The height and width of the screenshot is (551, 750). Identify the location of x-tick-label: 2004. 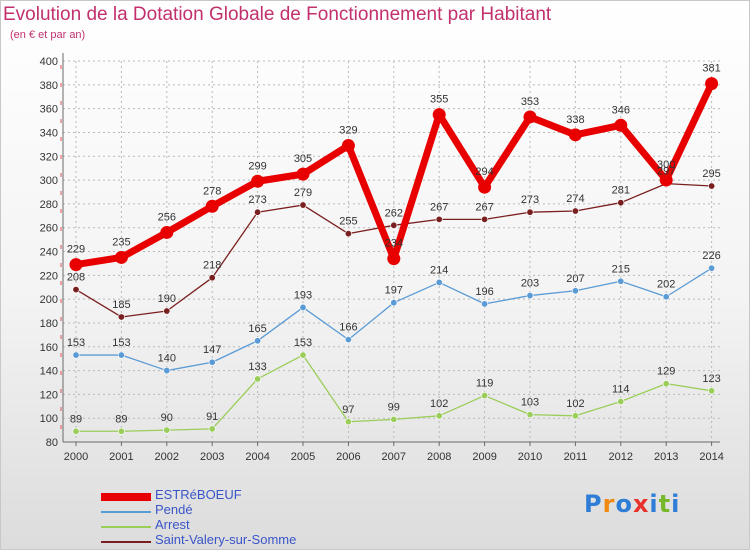
(257, 457).